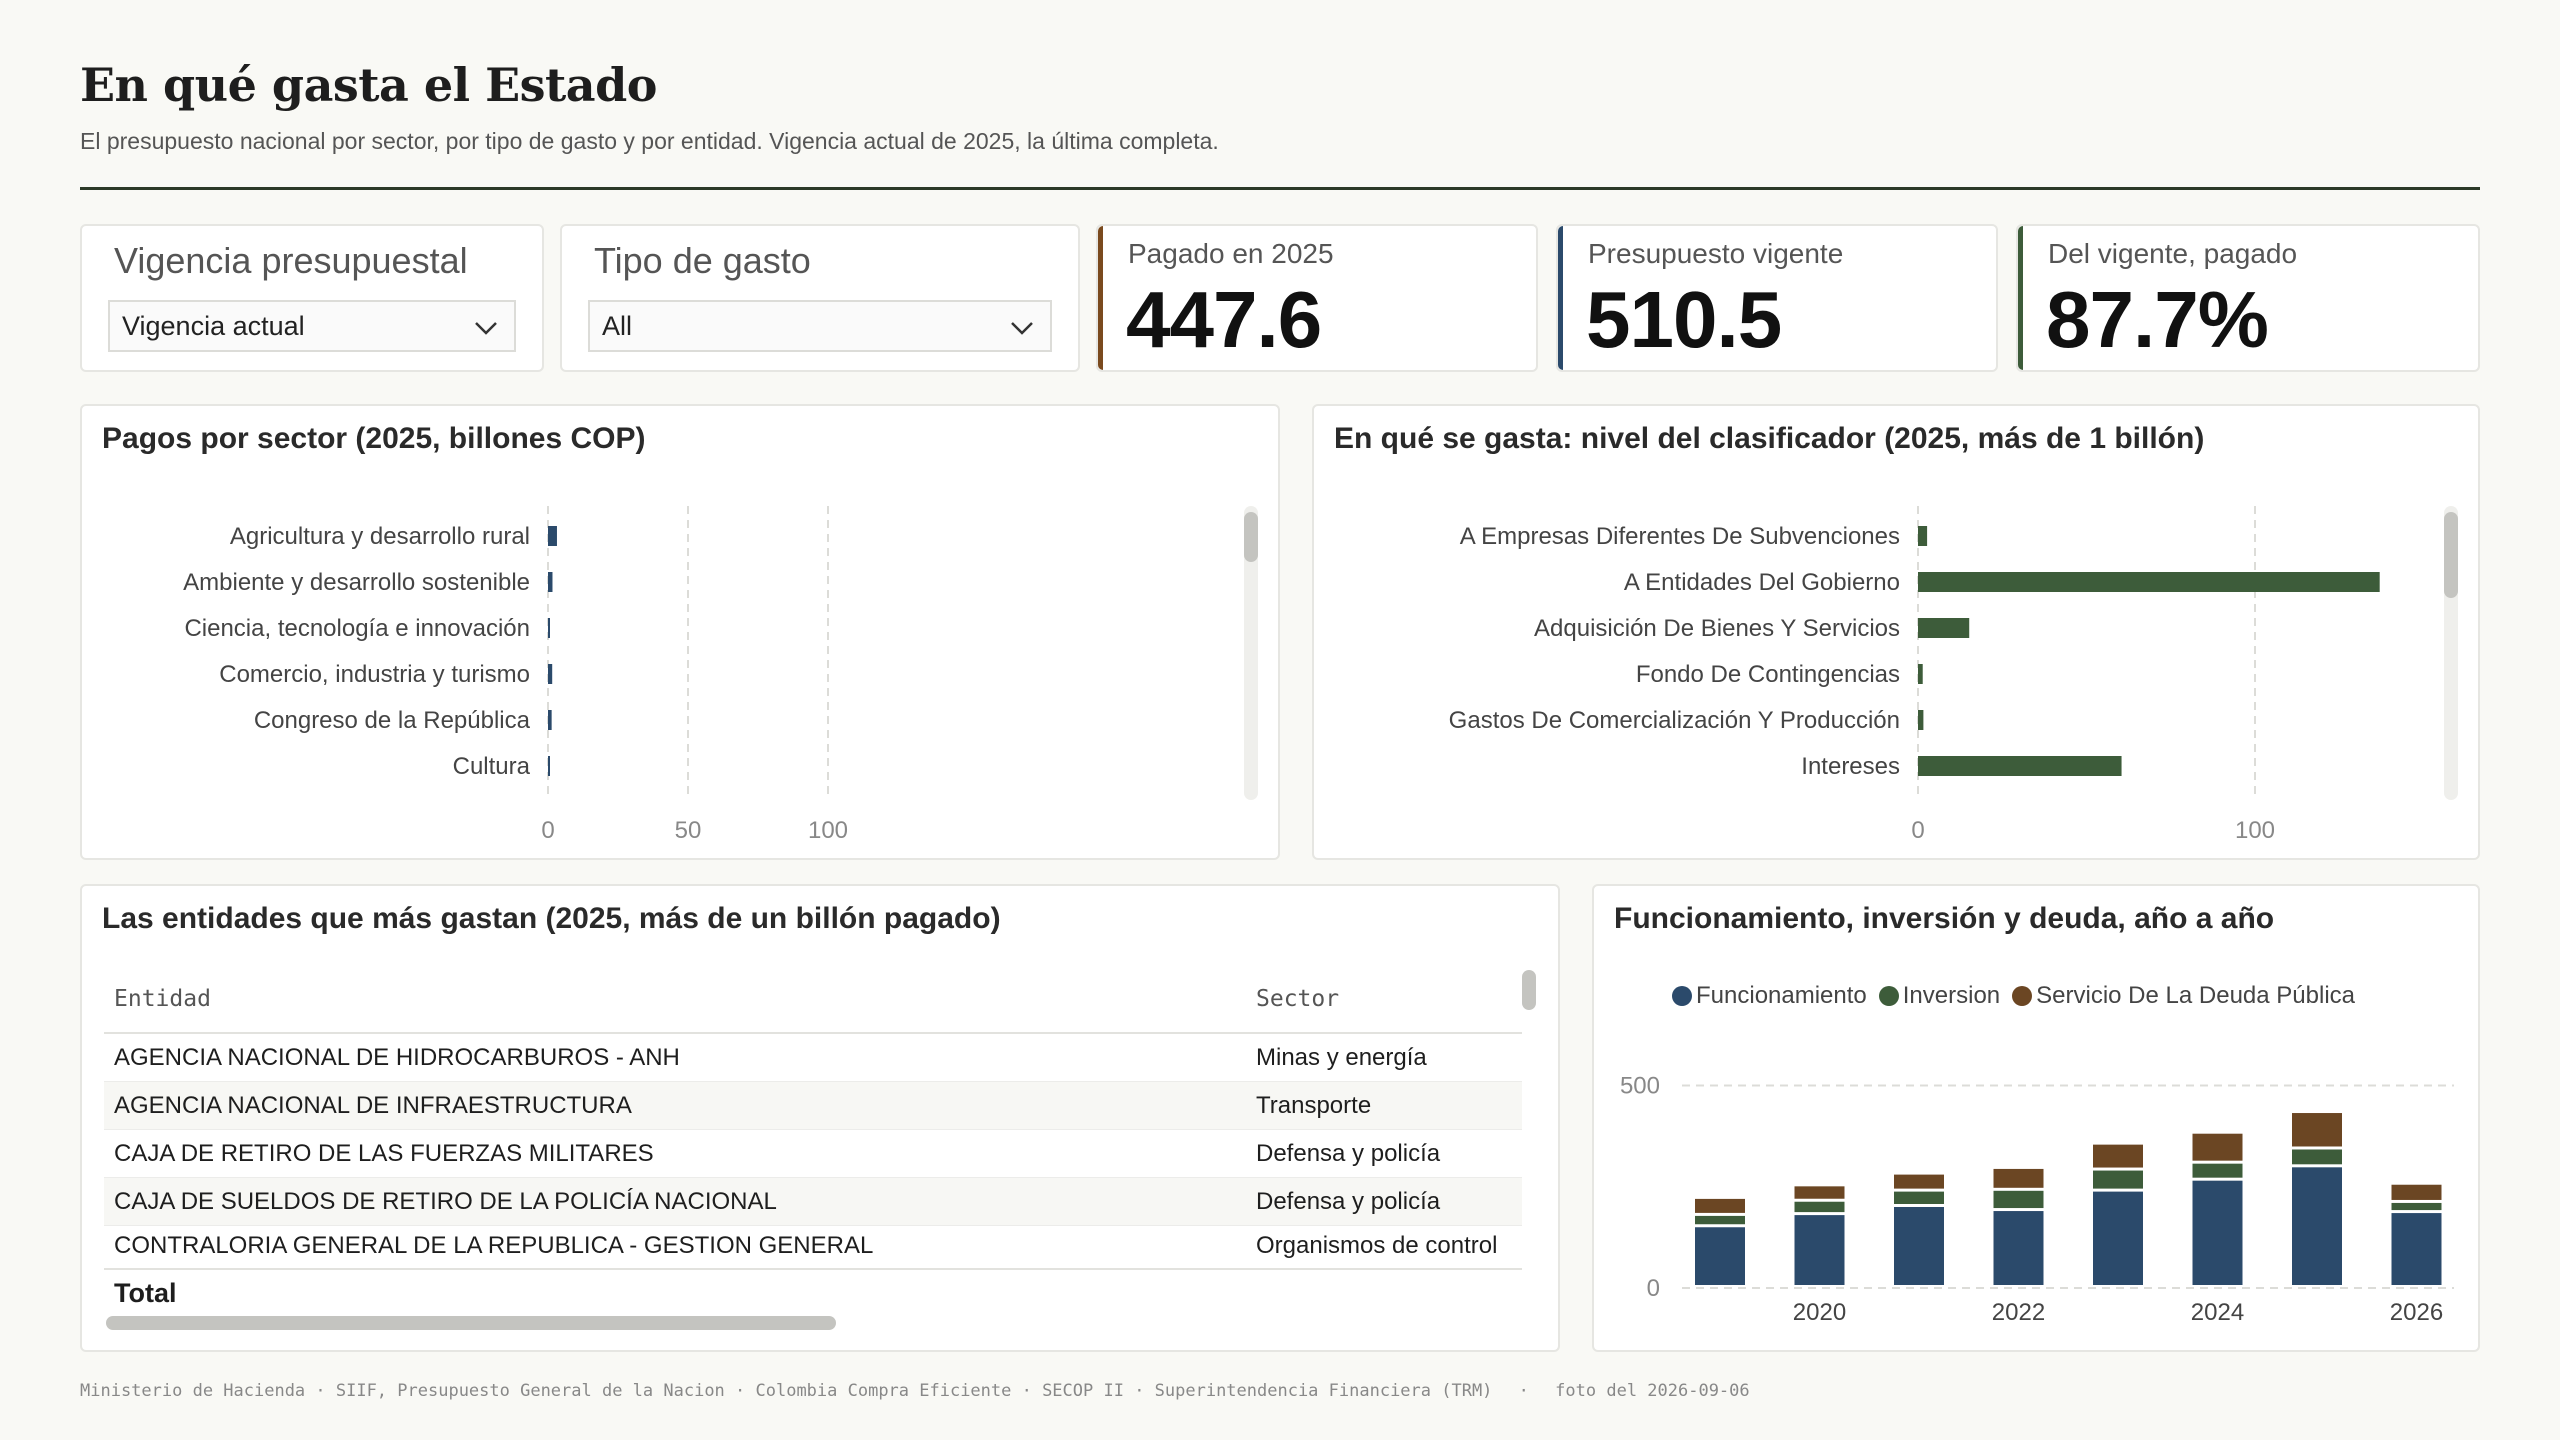 This screenshot has width=2560, height=1440. Describe the element at coordinates (1529, 1115) in the screenshot. I see `table-vertical-scrollbar` at that location.